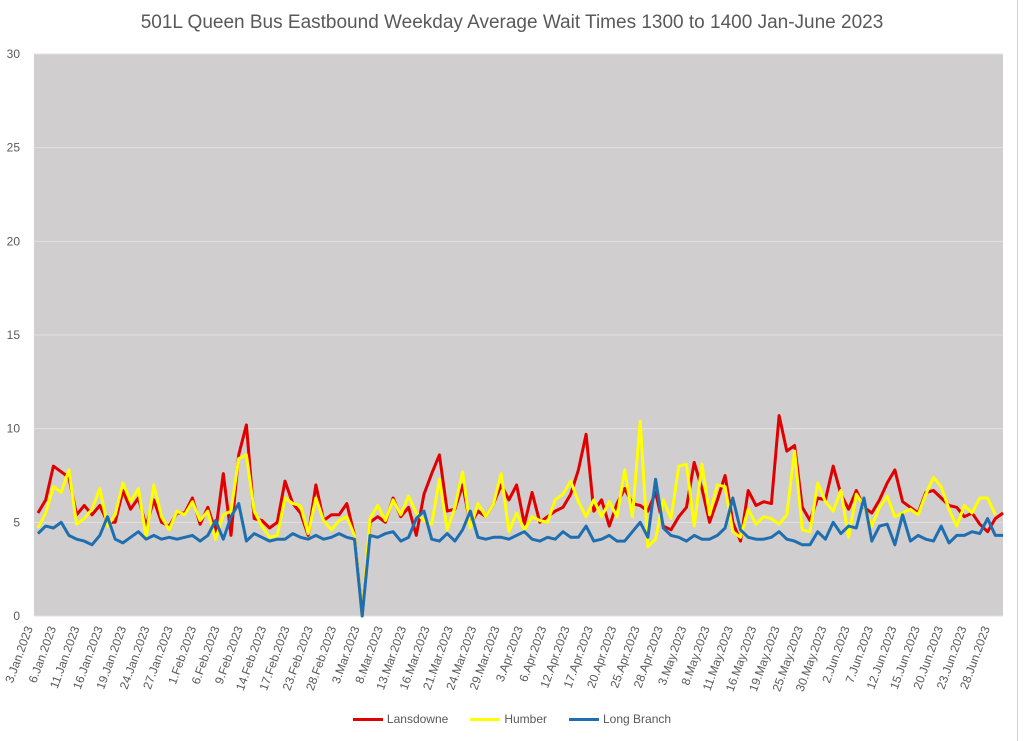 Image resolution: width=1024 pixels, height=741 pixels. What do you see at coordinates (1017, 370) in the screenshot?
I see `window-edge` at bounding box center [1017, 370].